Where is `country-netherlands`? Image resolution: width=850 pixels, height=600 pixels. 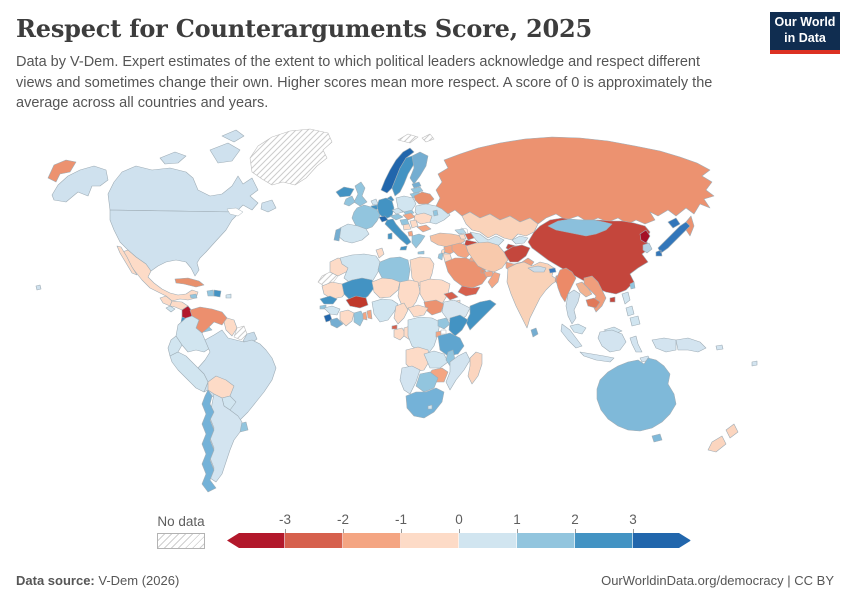
country-netherlands is located at coordinates (374, 202).